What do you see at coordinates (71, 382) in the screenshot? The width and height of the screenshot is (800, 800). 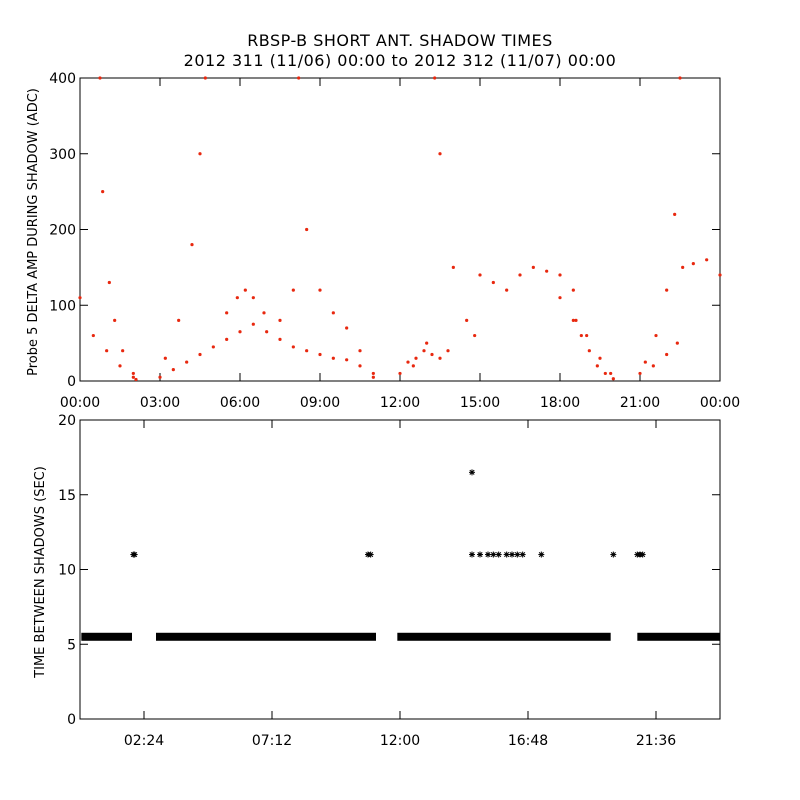 I see `upper-y-tick-label: 0` at bounding box center [71, 382].